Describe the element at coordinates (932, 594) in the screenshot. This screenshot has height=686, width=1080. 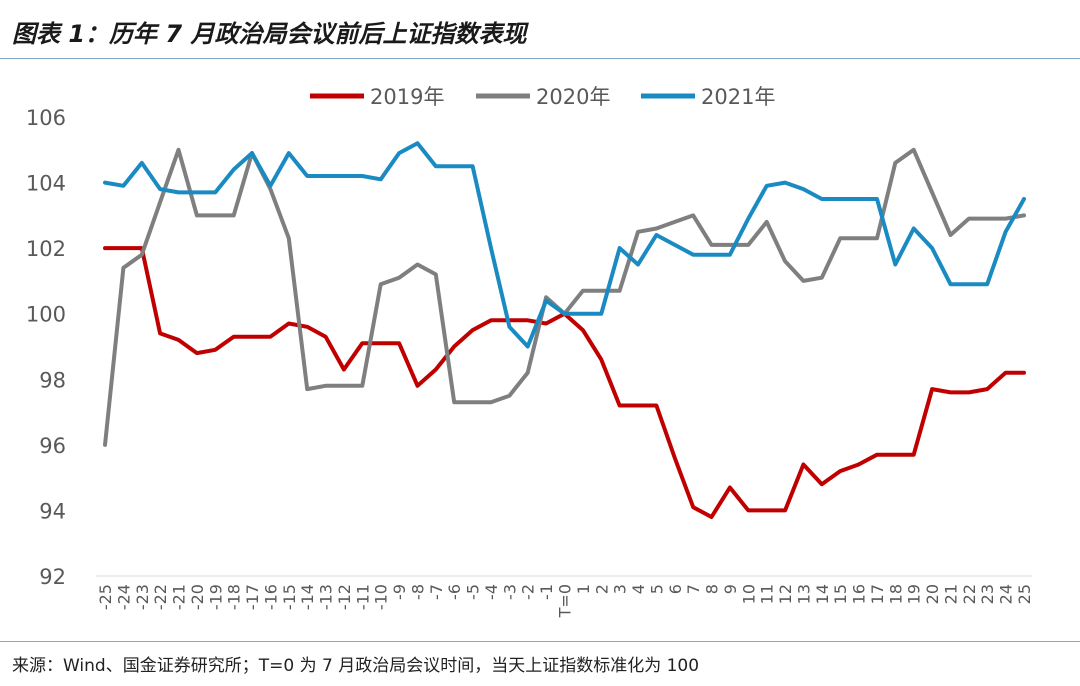
I see `x-tick-label: 20` at that location.